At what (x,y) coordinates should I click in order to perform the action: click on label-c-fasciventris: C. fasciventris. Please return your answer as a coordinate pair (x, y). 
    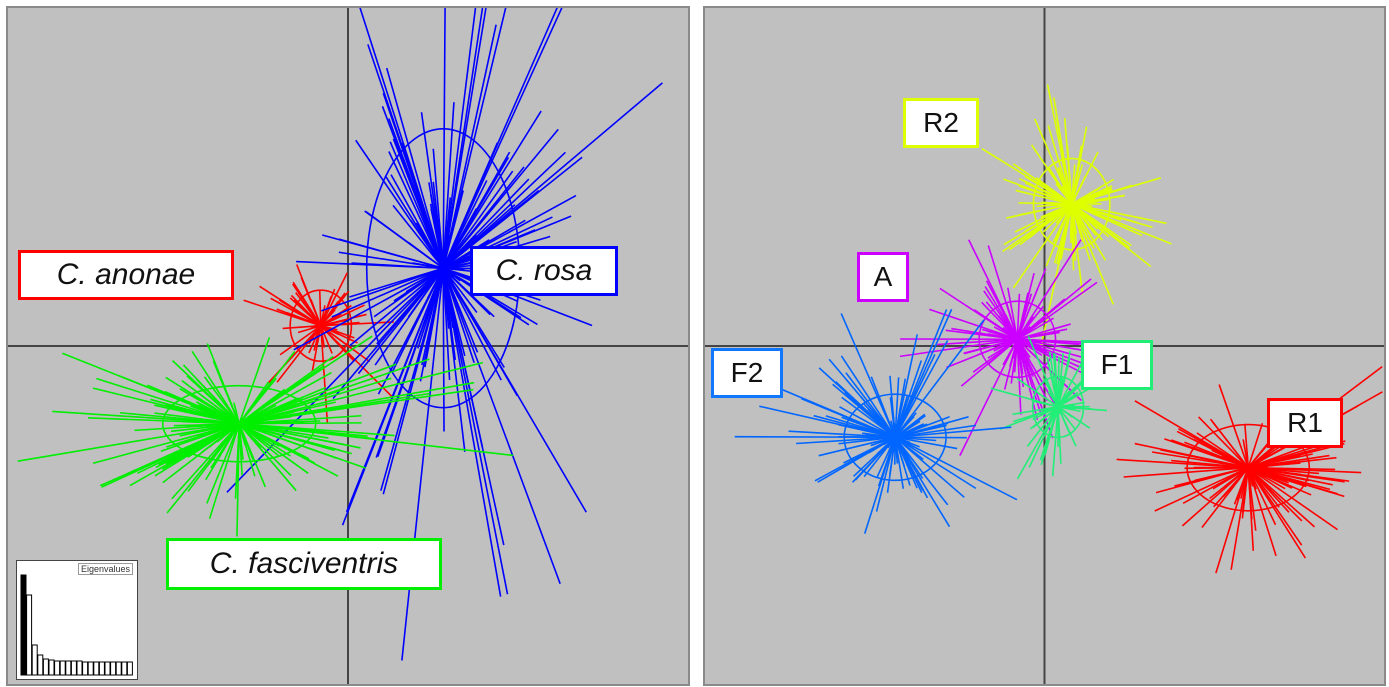
    Looking at the image, I should click on (304, 564).